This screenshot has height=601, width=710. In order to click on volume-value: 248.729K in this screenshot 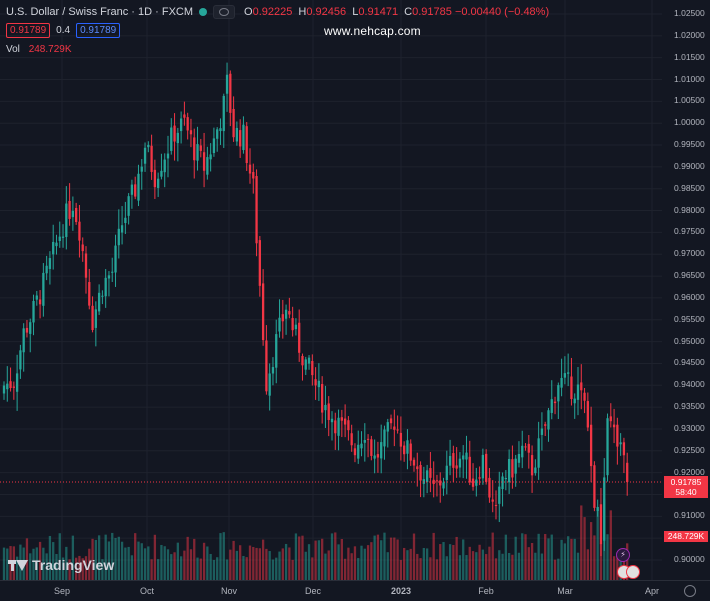, I will do `click(50, 49)`.